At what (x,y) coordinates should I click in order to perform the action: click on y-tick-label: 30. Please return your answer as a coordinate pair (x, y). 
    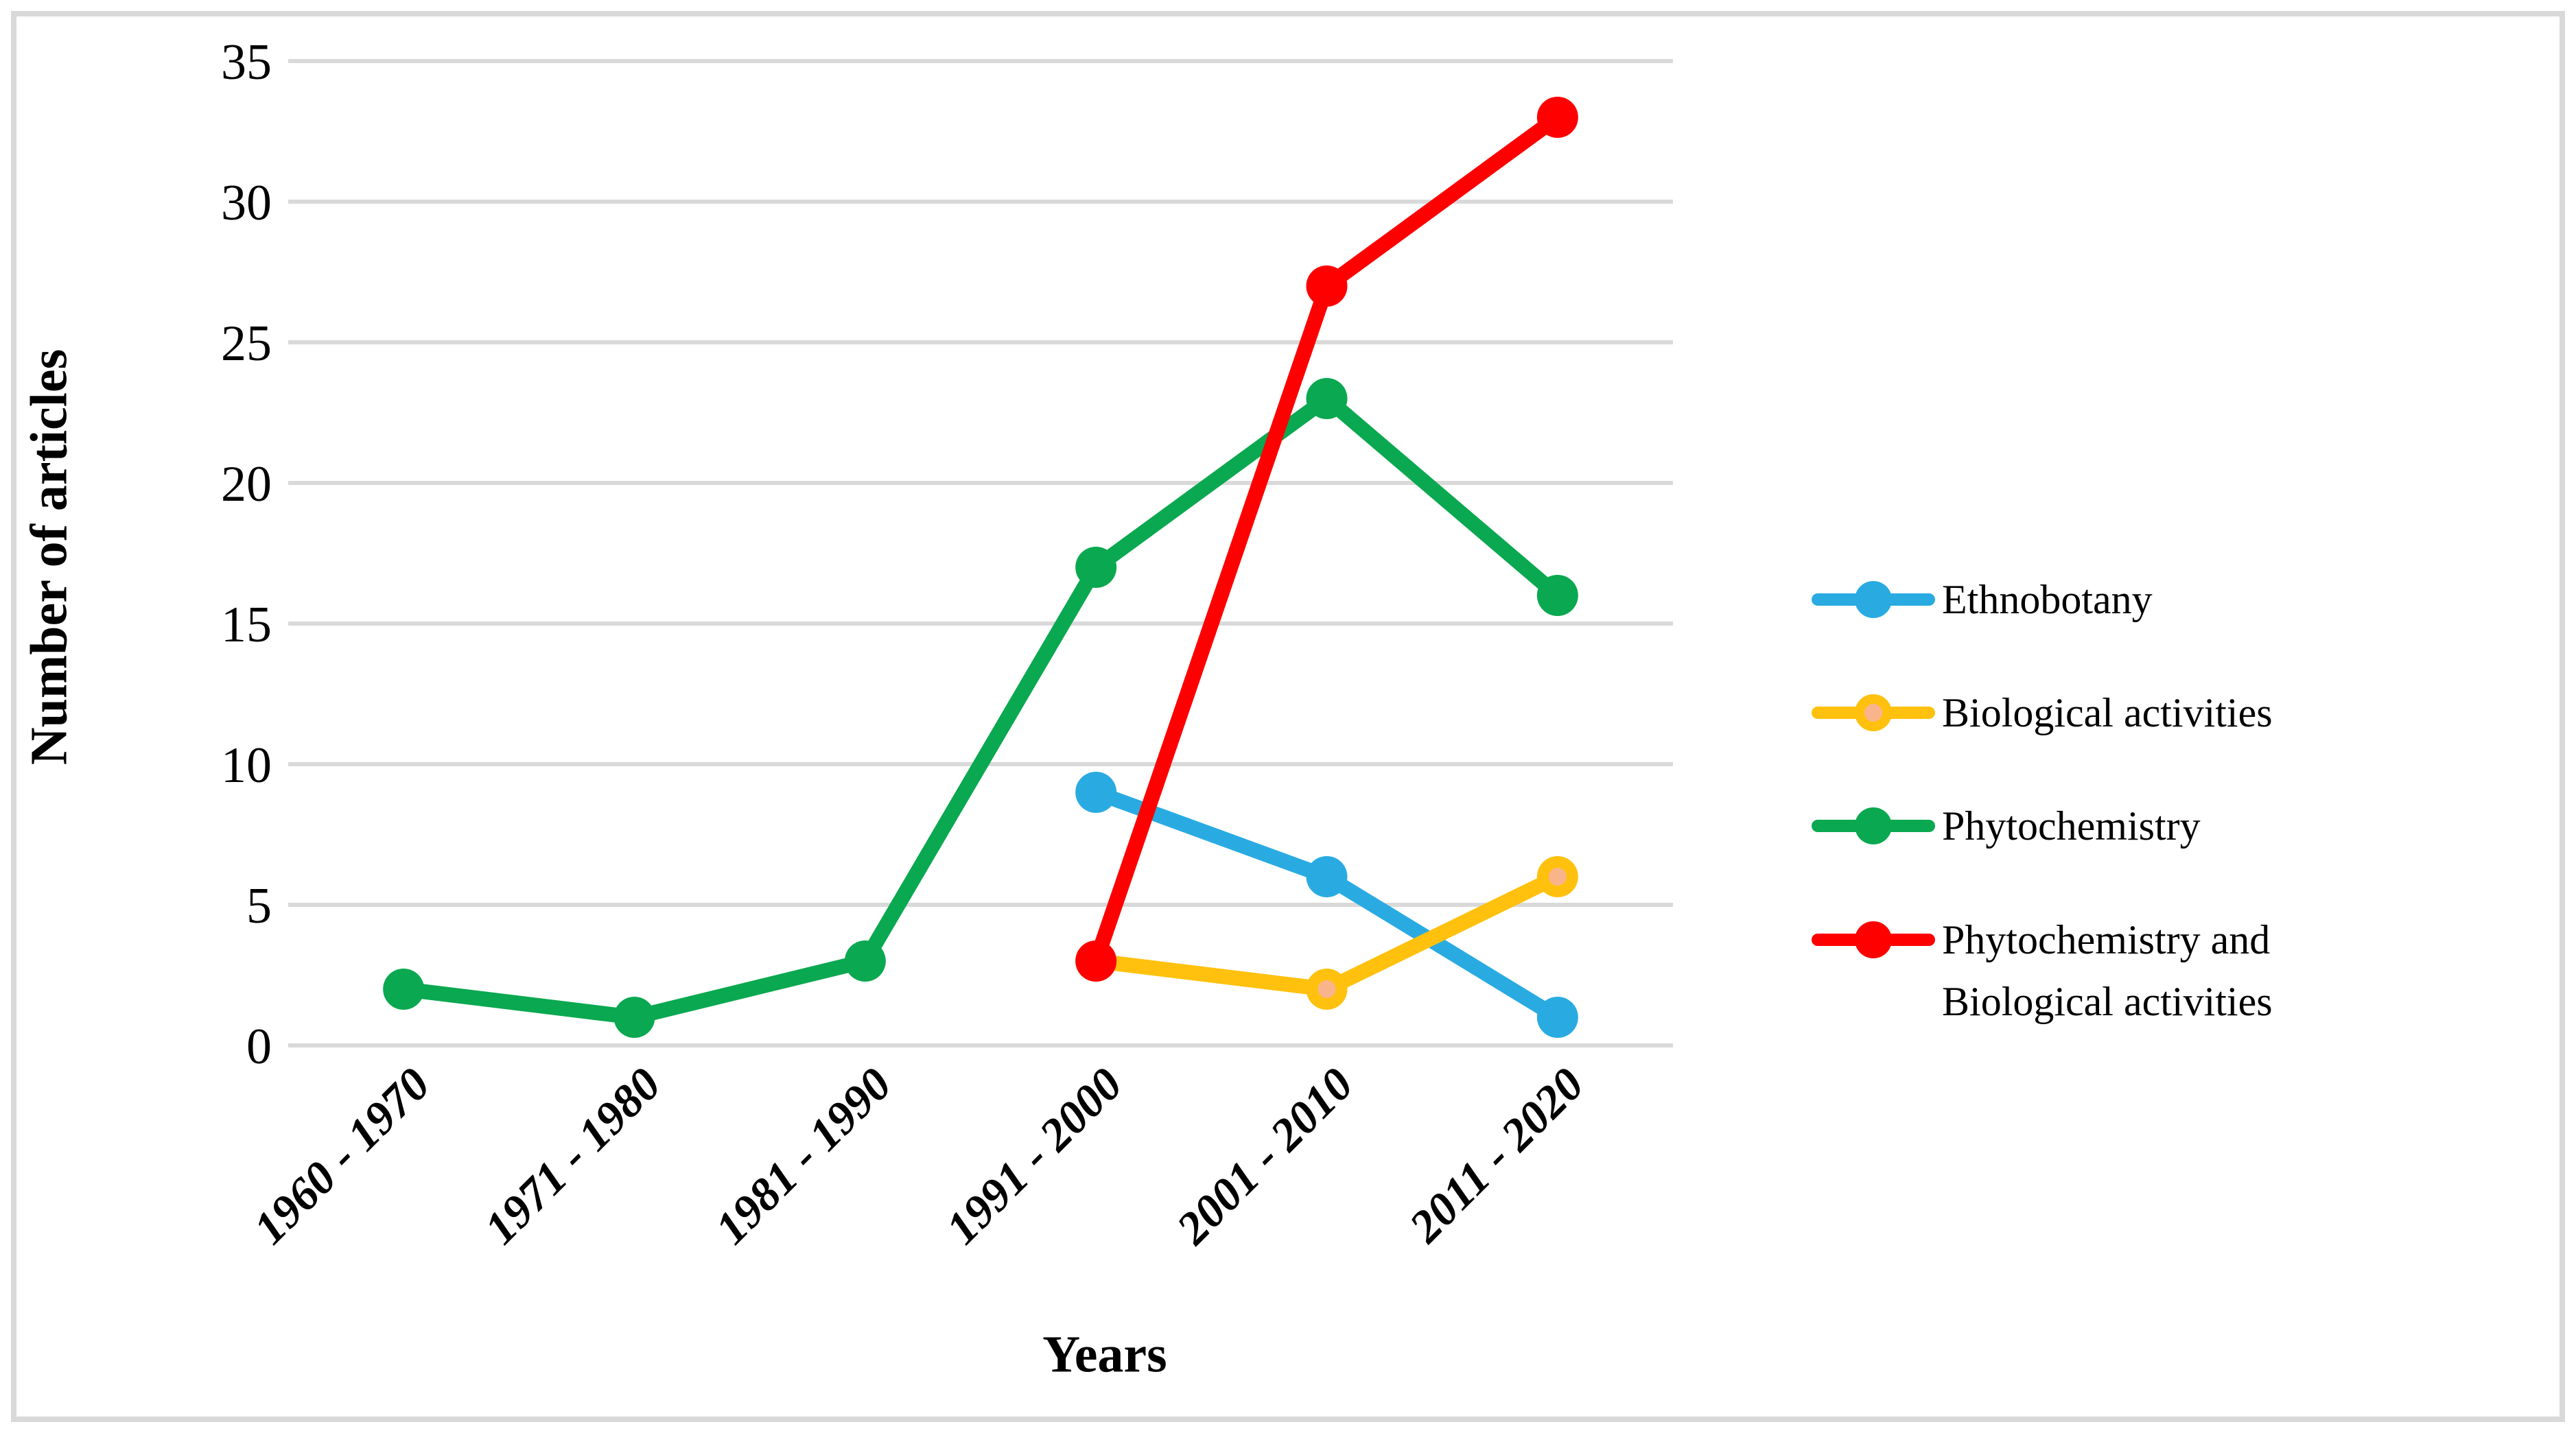
    Looking at the image, I should click on (246, 203).